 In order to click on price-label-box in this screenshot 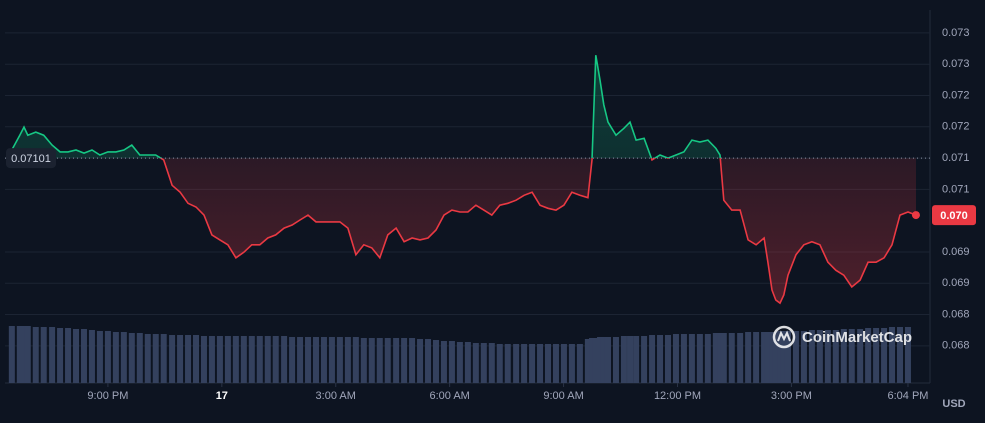, I will do `click(954, 215)`.